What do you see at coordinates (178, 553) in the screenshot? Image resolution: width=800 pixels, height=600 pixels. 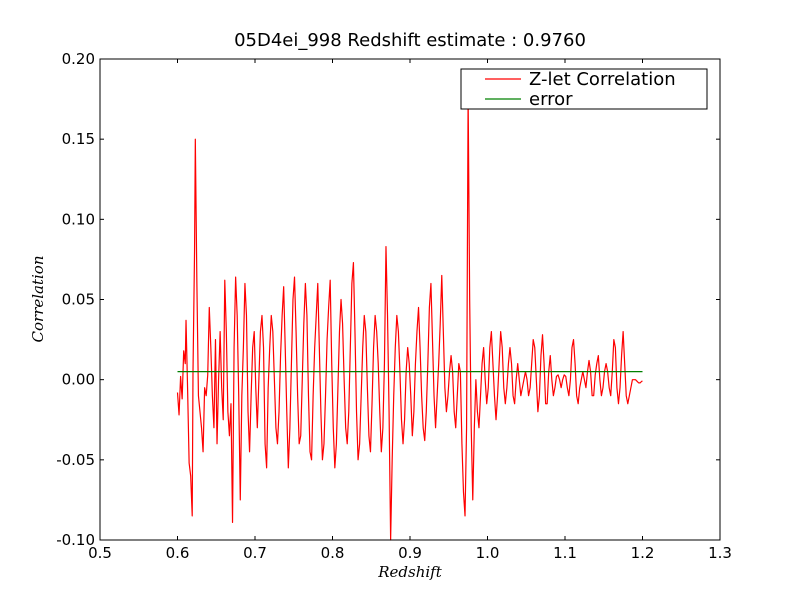 I see `x-tick-label: 0.6` at bounding box center [178, 553].